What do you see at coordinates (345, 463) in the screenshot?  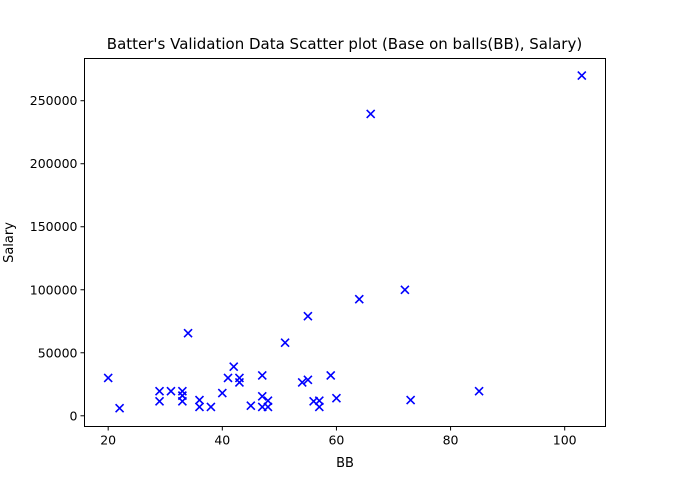 I see `x-axis-title: BB` at bounding box center [345, 463].